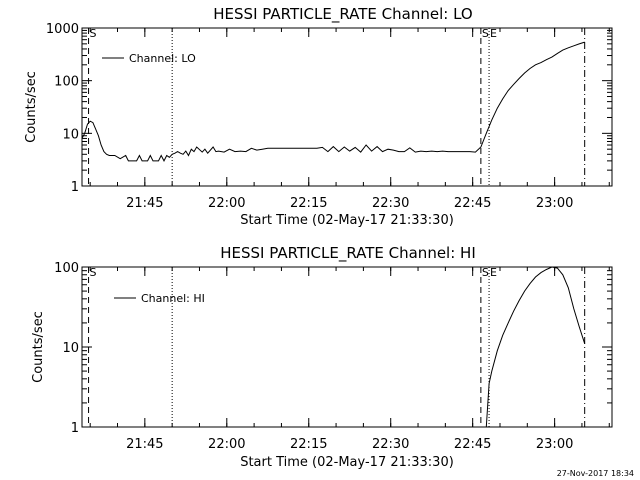 The image size is (640, 480). What do you see at coordinates (390, 203) in the screenshot?
I see `x-tick-label-lo: 22:30` at bounding box center [390, 203].